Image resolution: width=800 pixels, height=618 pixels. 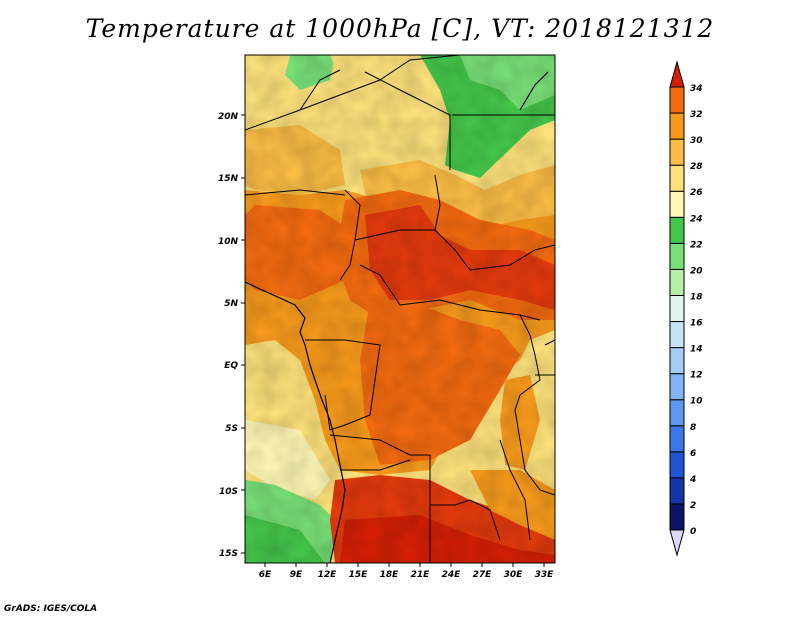 I want to click on colorbar-label: 34, so click(x=696, y=89).